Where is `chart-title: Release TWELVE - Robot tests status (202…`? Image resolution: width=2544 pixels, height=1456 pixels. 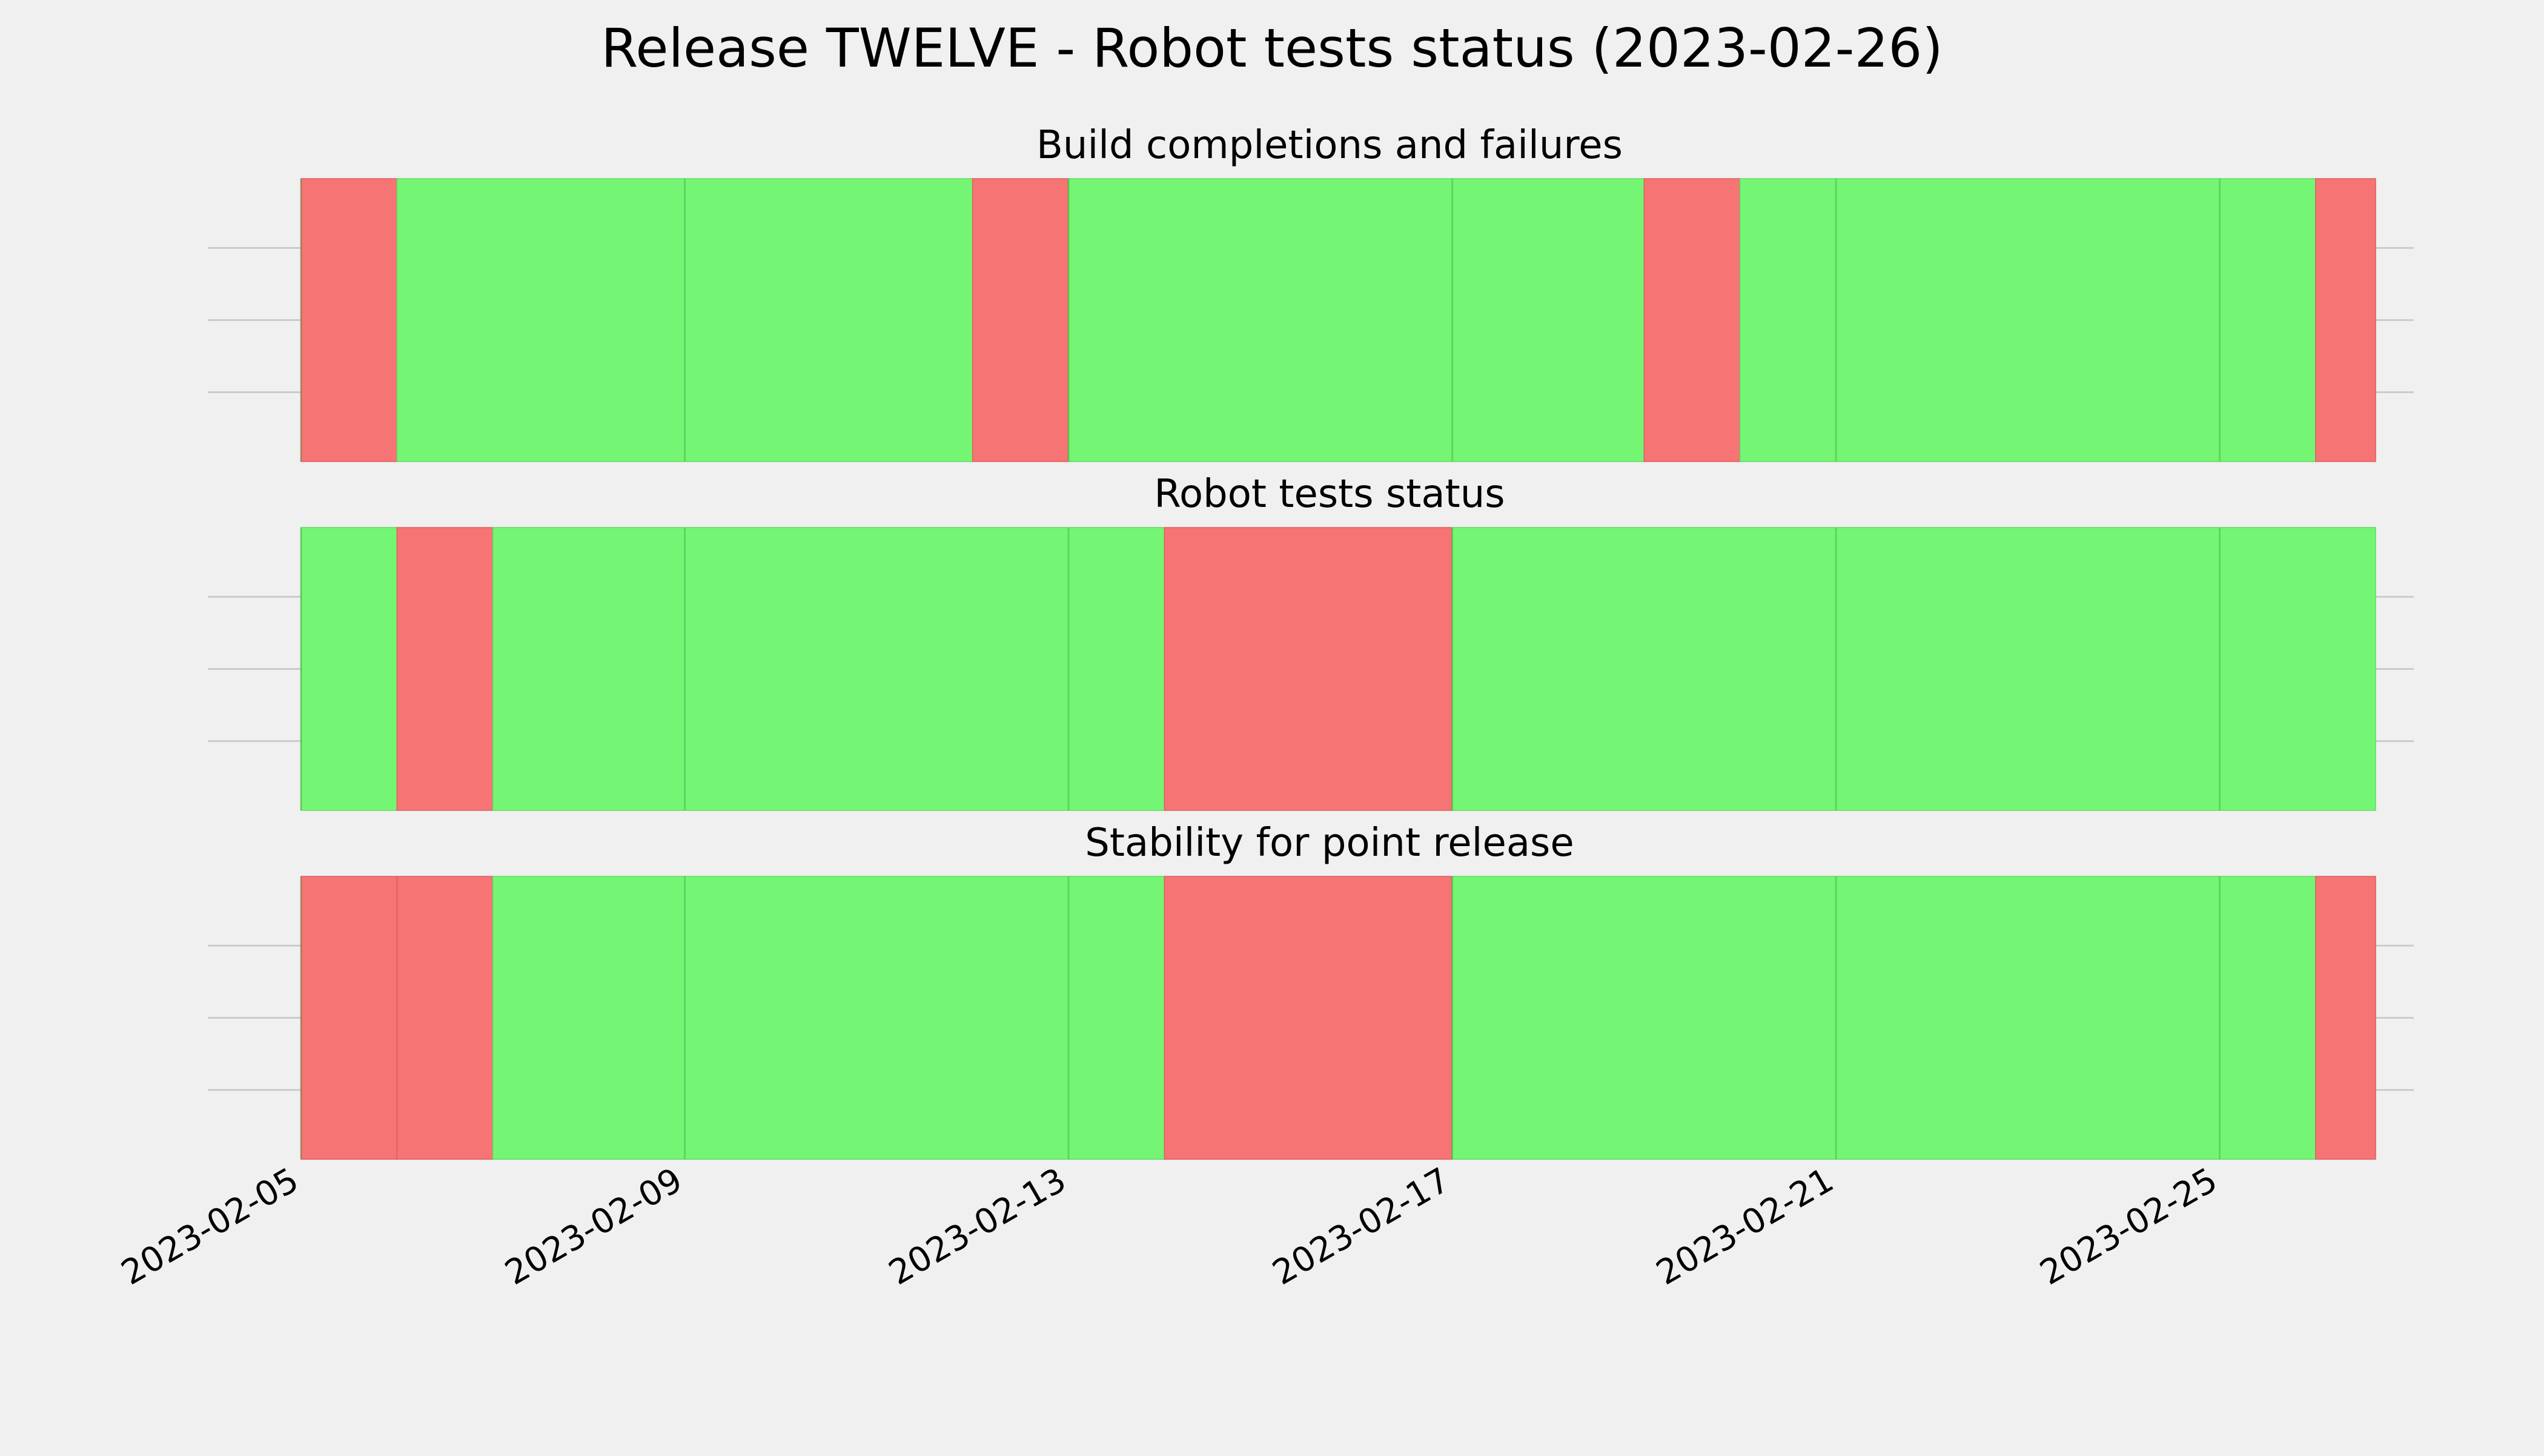 chart-title: Release TWELVE - Robot tests status (202… is located at coordinates (1272, 48).